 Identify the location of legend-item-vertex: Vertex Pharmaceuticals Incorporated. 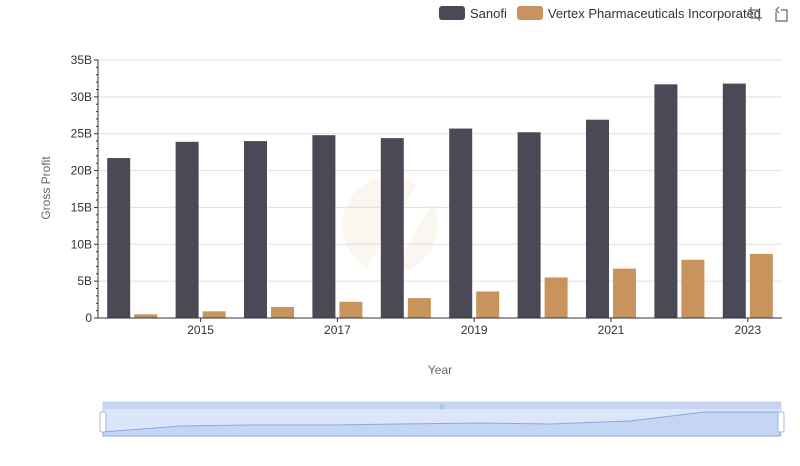
(639, 13).